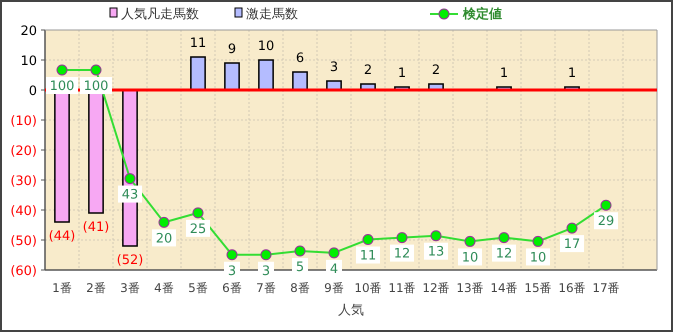 Image resolution: width=673 pixels, height=332 pixels. Describe the element at coordinates (572, 244) in the screenshot. I see `data-label: 17` at that location.